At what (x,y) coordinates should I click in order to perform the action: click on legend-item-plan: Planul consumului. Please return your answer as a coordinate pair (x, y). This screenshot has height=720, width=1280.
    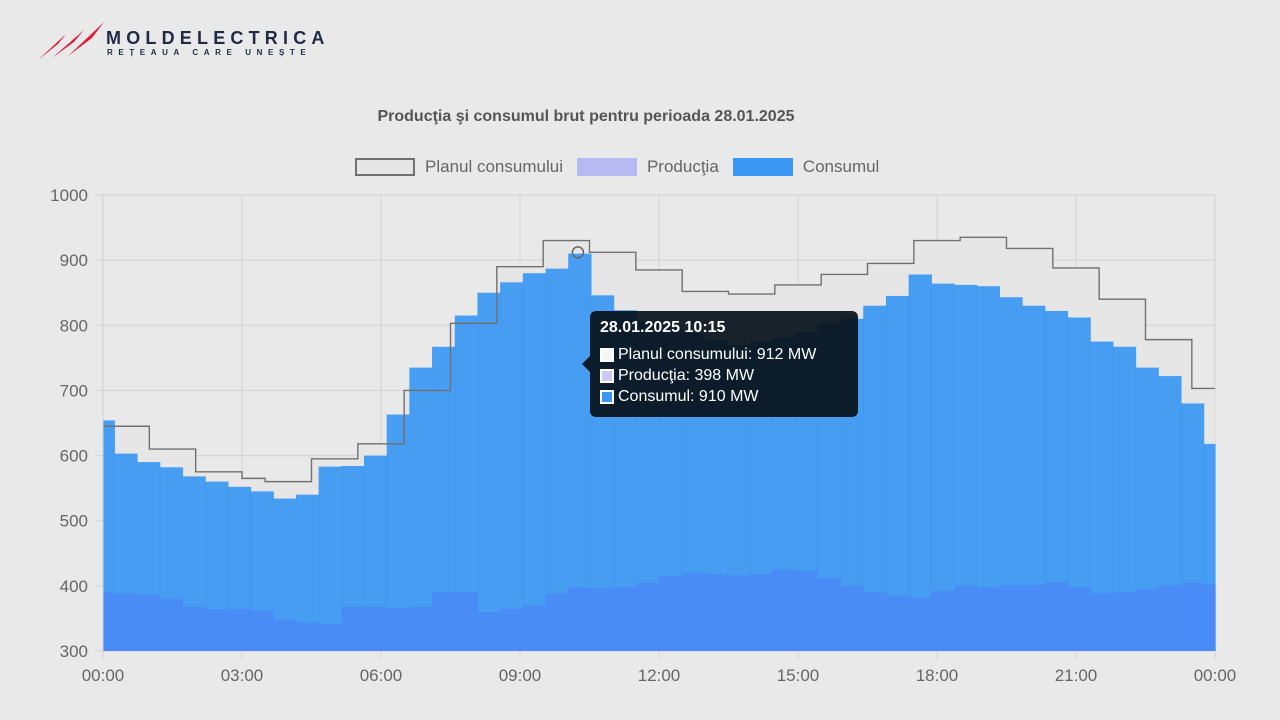
    Looking at the image, I should click on (459, 167).